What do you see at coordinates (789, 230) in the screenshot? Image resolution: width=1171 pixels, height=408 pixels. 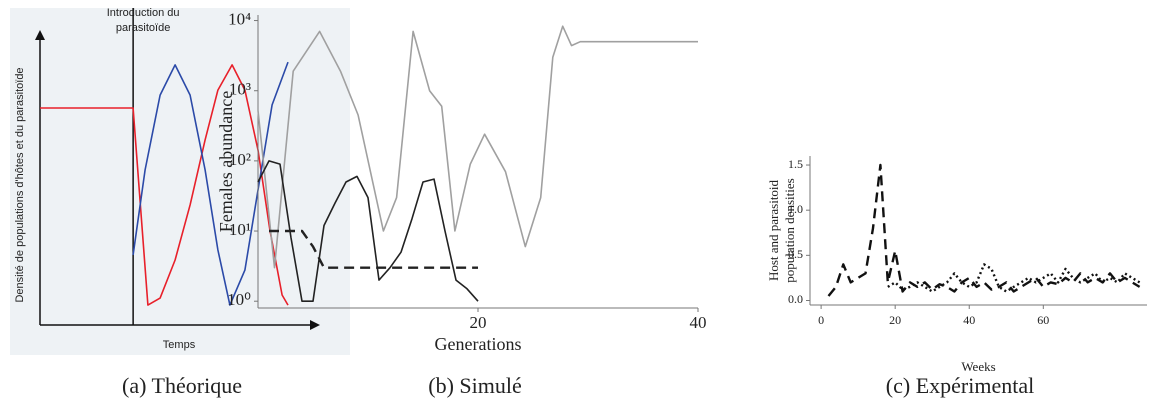 I see `y-axis-label: population densities` at bounding box center [789, 230].